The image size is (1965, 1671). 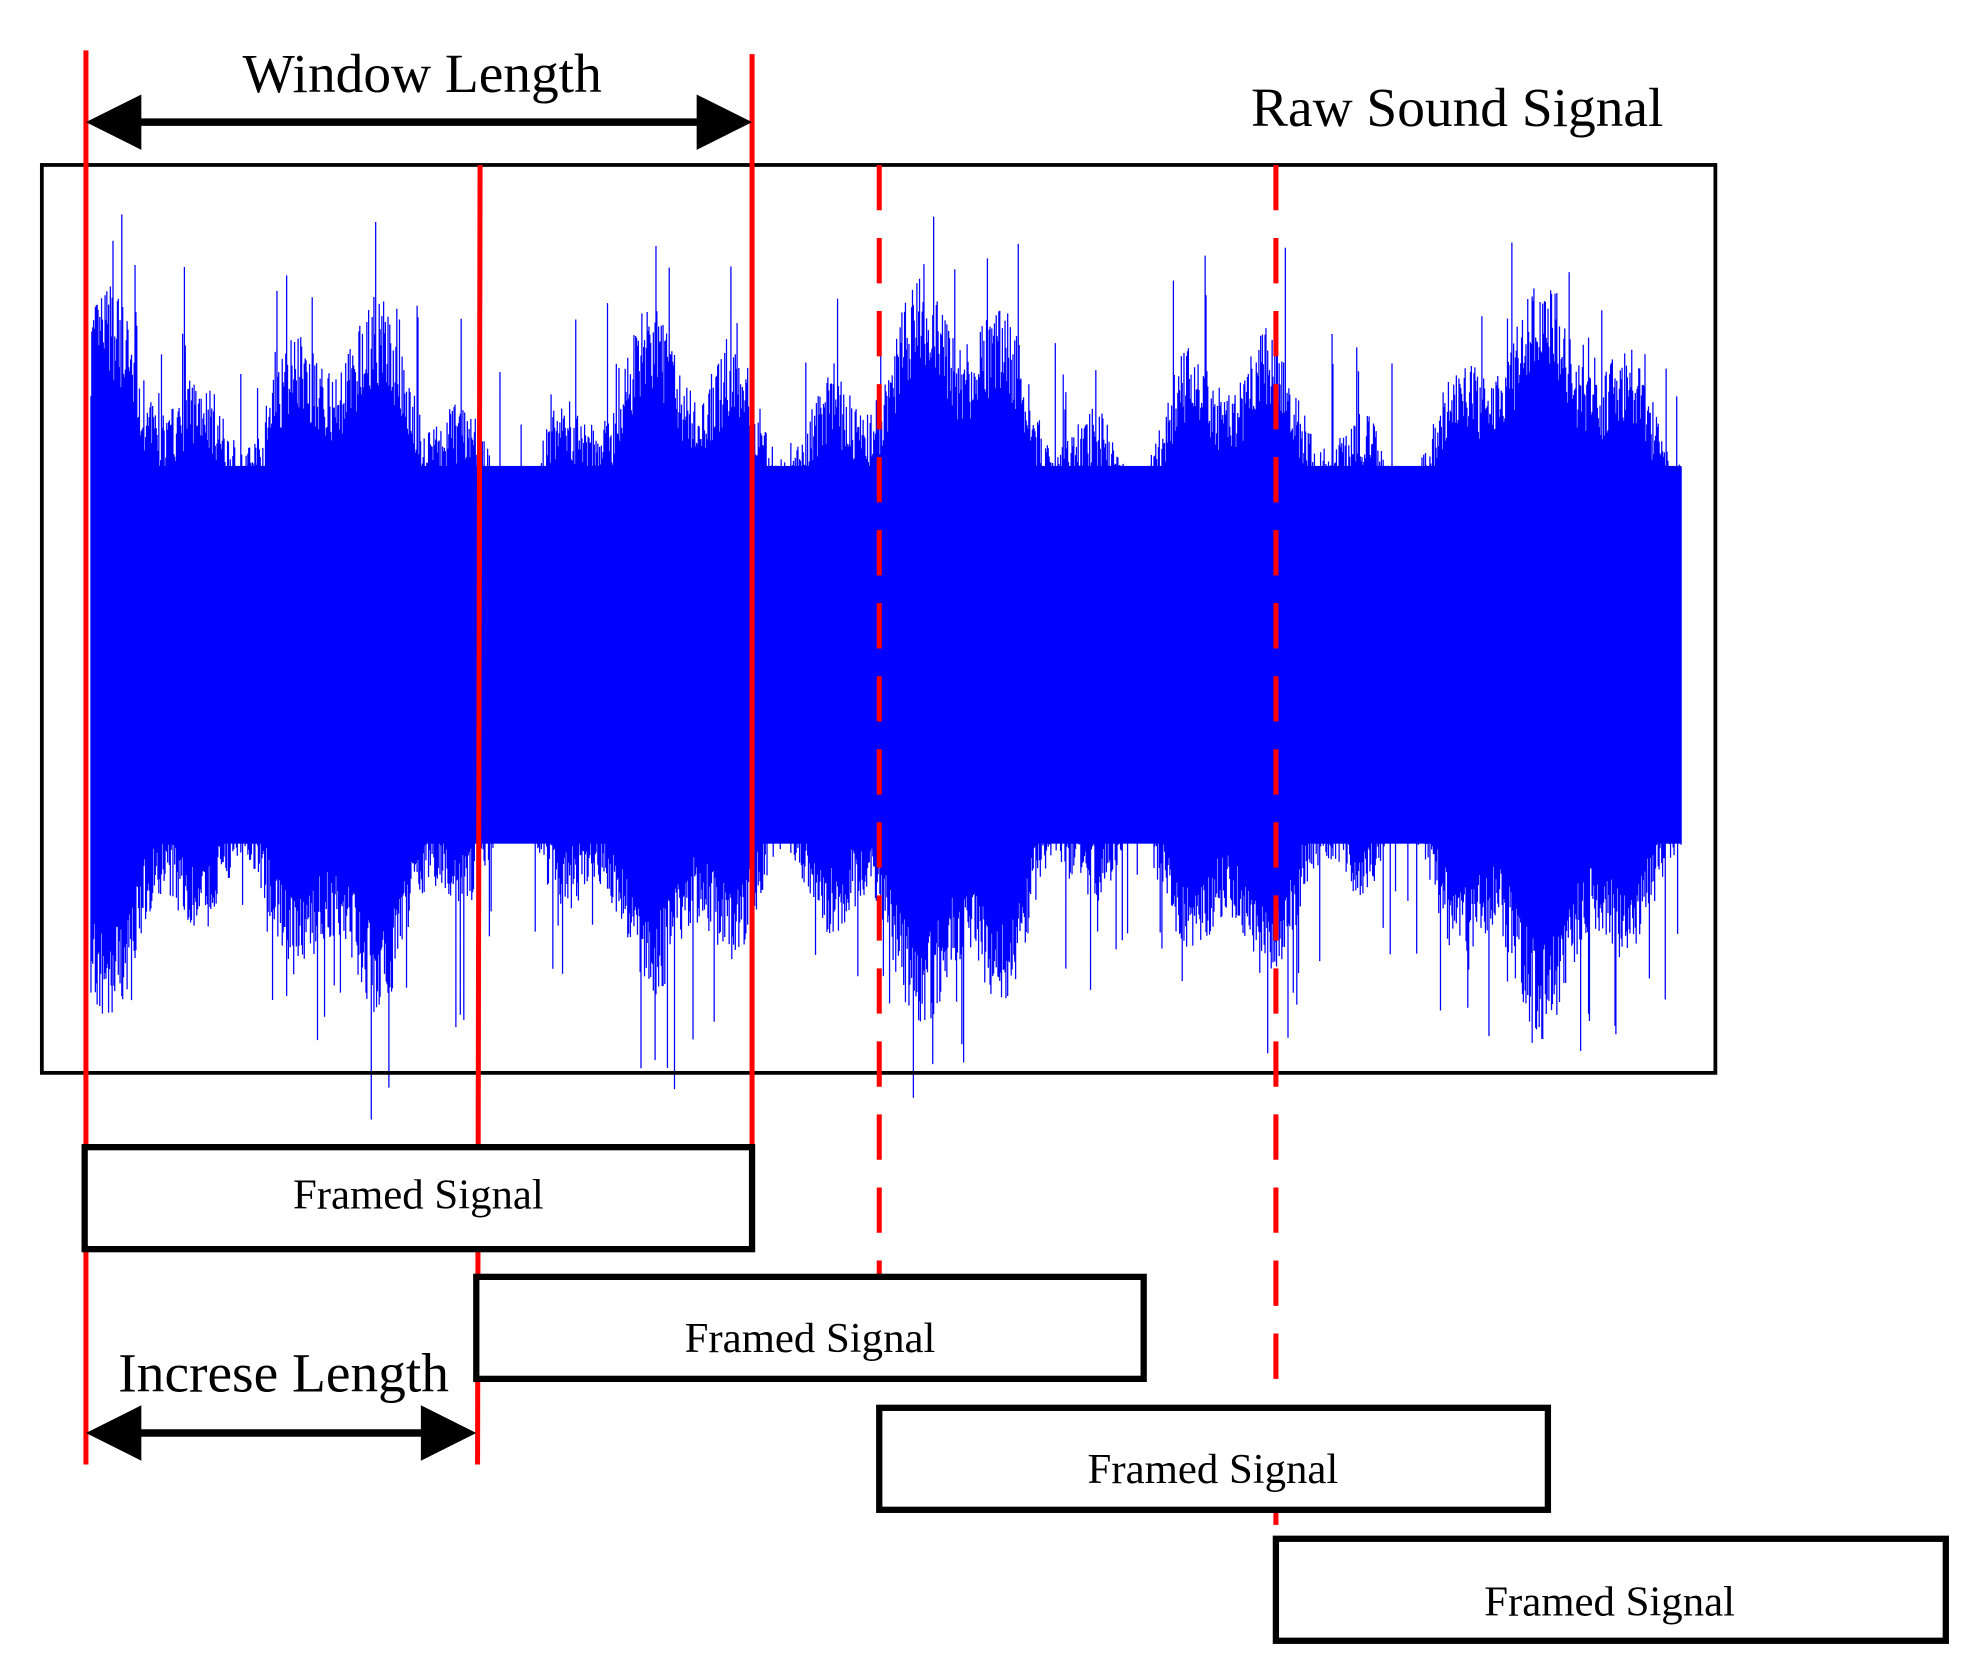 I want to click on raw-signal-label: Raw Sound Signal, so click(x=1457, y=107).